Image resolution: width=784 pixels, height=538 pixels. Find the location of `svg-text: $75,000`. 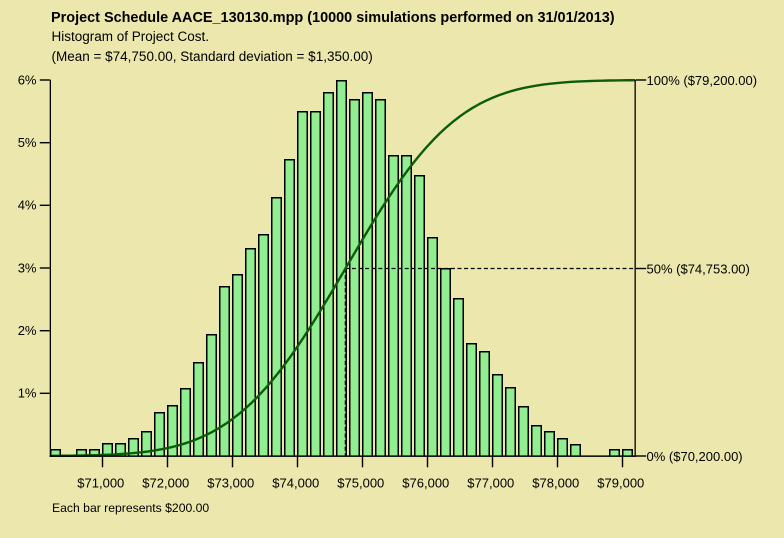

svg-text: $75,000 is located at coordinates (360, 483).